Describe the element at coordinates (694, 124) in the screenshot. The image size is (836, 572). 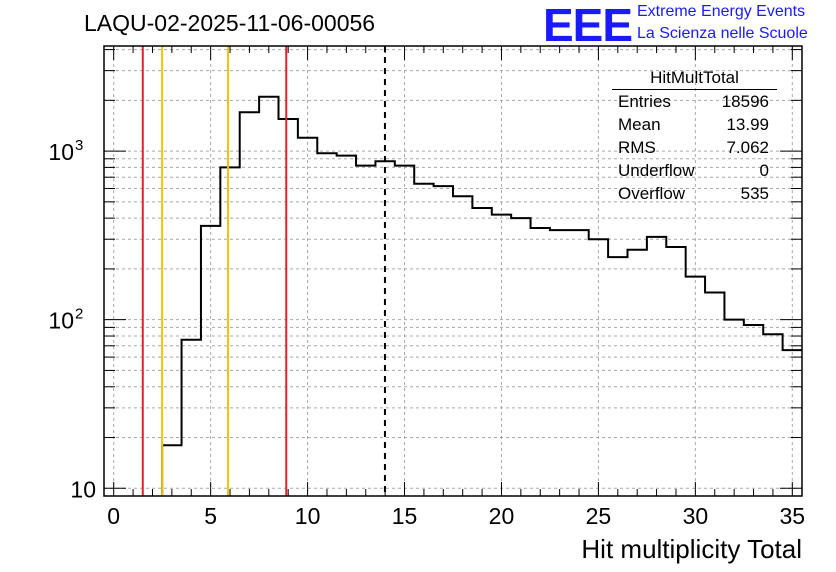
I see `stats-row-mean: Mean 13.99` at that location.